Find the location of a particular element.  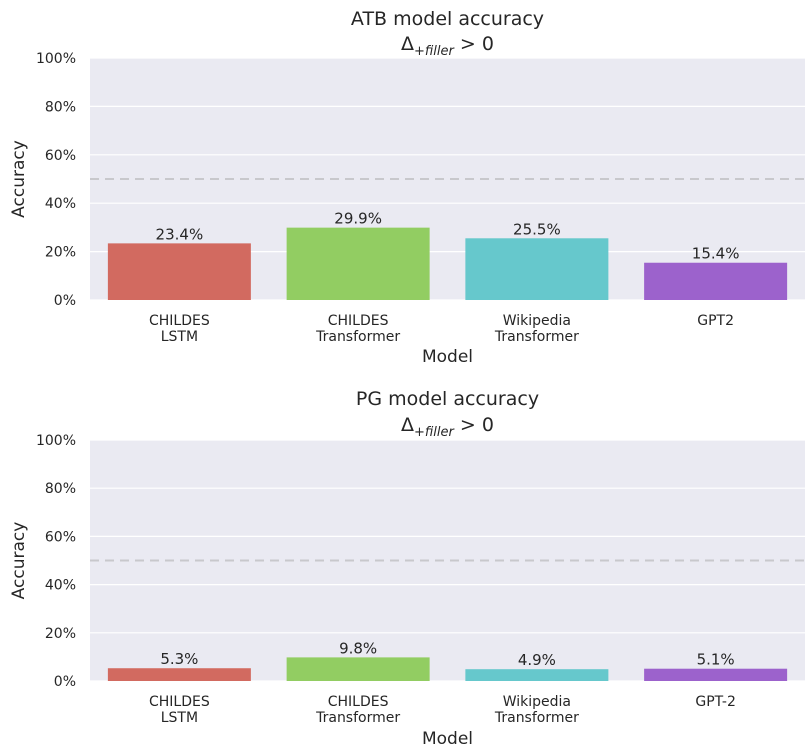

chart-title: ATB model accuracy is located at coordinates (447, 19).